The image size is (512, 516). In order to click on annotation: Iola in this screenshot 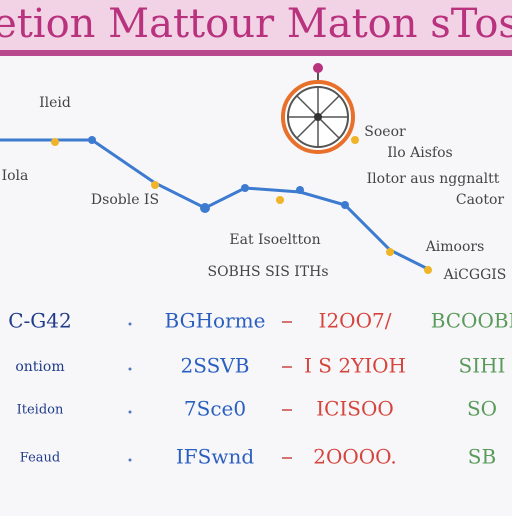, I will do `click(15, 176)`.